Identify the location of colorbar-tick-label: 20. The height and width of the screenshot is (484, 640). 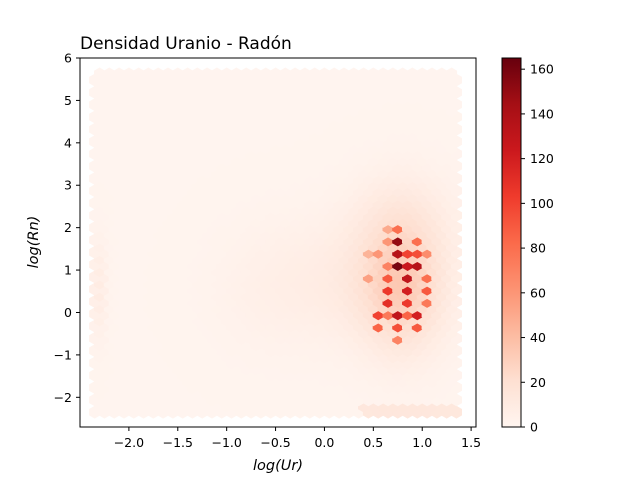
(538, 382).